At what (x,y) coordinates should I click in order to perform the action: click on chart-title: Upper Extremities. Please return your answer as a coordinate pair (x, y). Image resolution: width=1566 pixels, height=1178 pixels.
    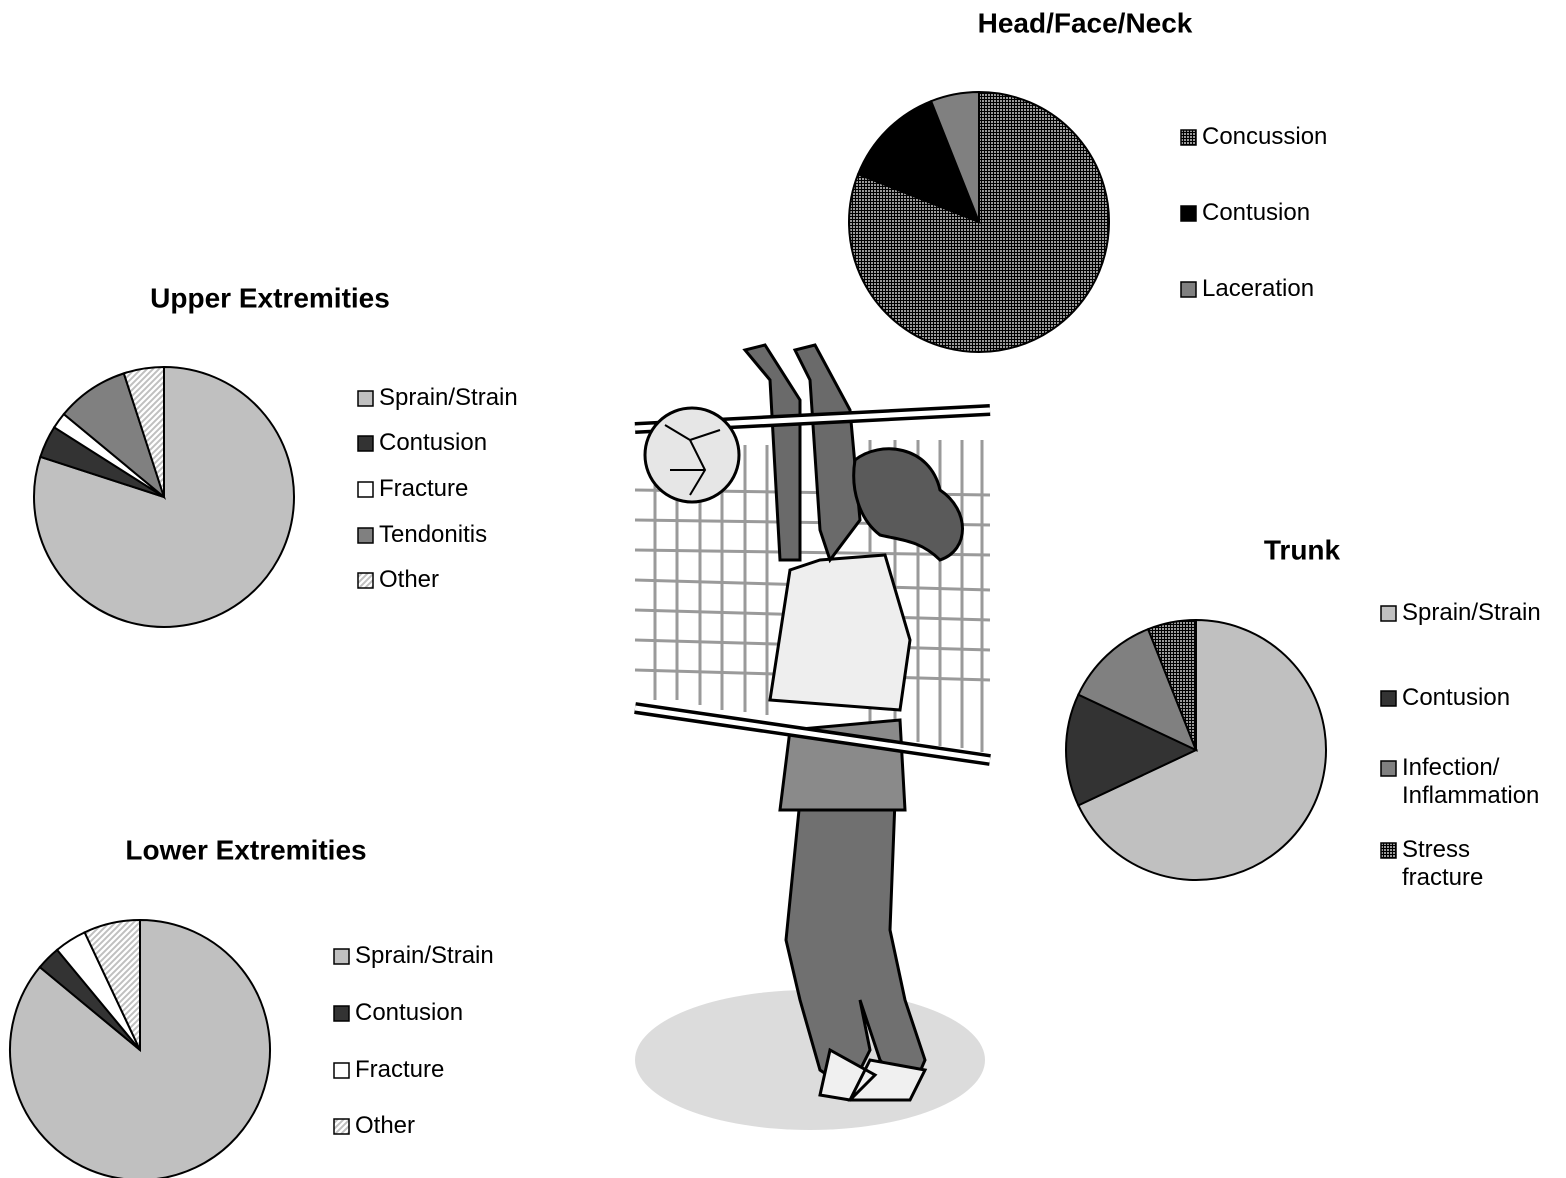
    Looking at the image, I should click on (270, 297).